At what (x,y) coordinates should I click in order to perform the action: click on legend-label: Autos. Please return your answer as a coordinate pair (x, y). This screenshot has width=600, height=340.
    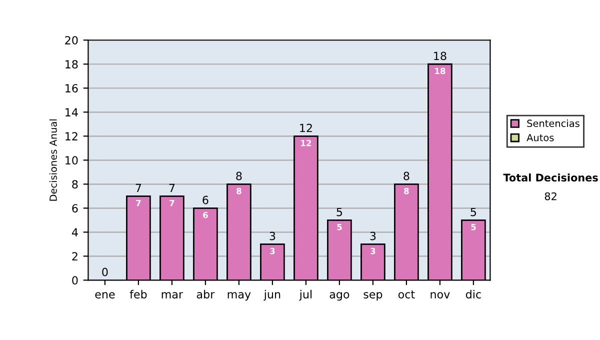
    Looking at the image, I should click on (540, 138).